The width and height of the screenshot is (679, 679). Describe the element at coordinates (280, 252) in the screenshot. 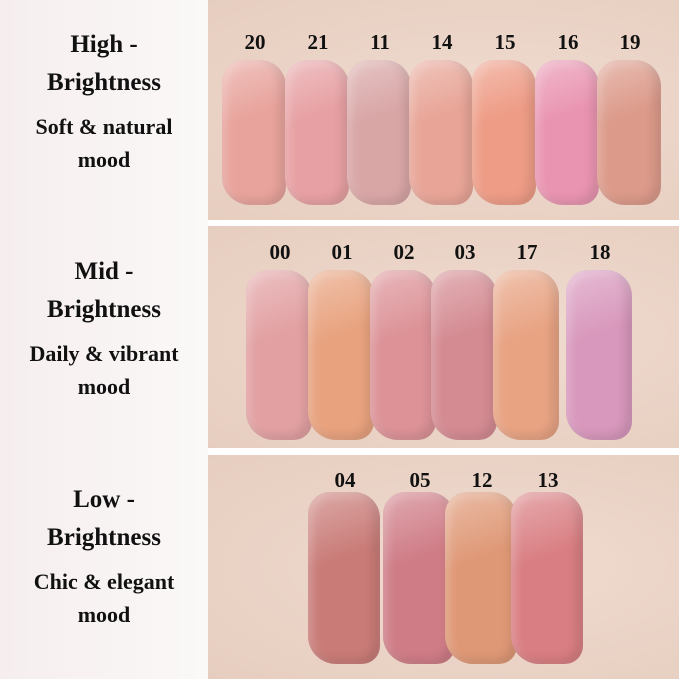

I see `shade-label: 00` at that location.